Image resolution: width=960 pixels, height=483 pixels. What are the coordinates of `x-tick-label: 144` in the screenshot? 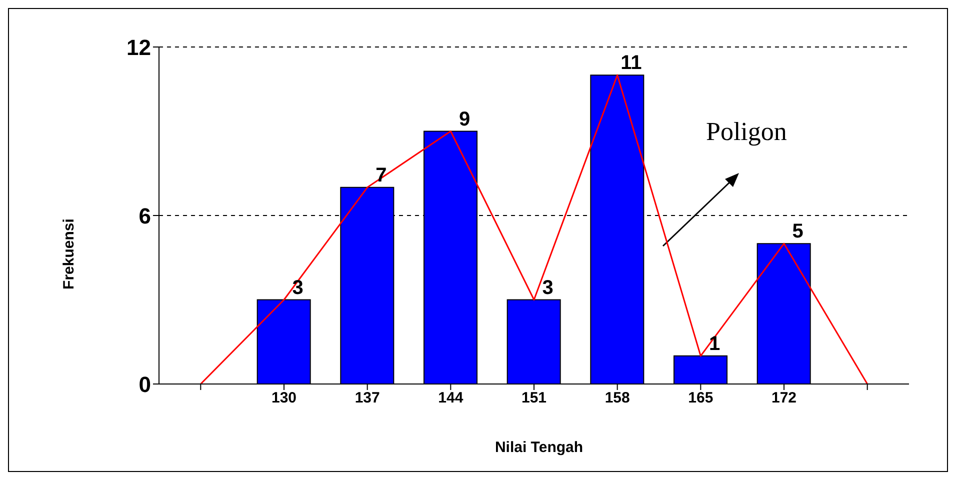 It's located at (451, 398).